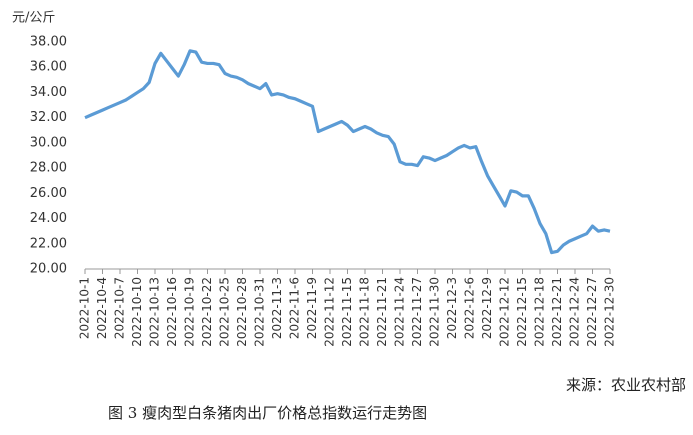 Image resolution: width=693 pixels, height=435 pixels. What do you see at coordinates (225, 312) in the screenshot?
I see `x-tick-label: 2022-10-25` at bounding box center [225, 312].